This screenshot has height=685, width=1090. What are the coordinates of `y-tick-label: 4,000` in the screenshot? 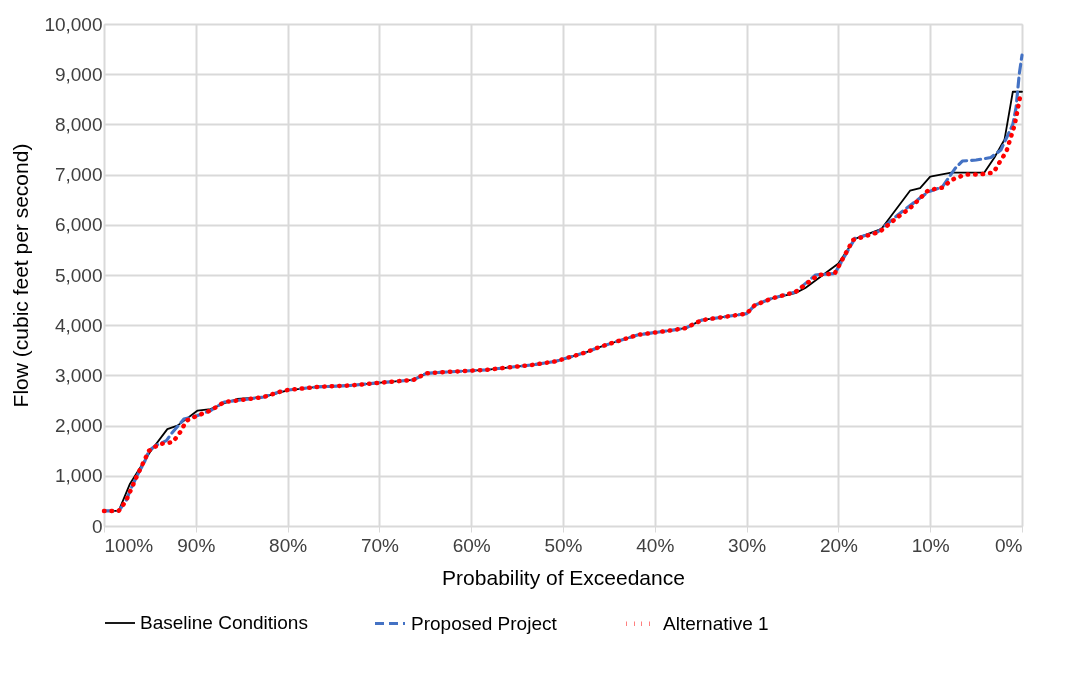 It's located at (78, 325).